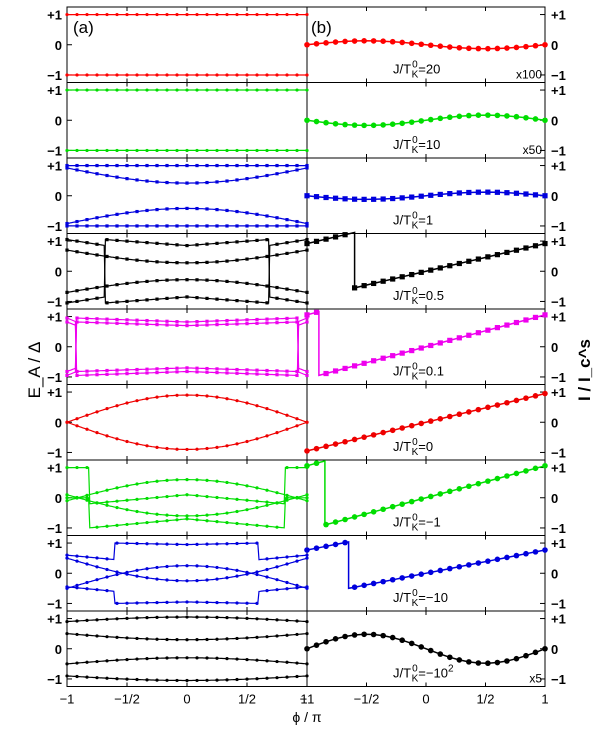 The width and height of the screenshot is (611, 729). What do you see at coordinates (402, 220) in the screenshot?
I see `coupling-label-j: J/T` at bounding box center [402, 220].